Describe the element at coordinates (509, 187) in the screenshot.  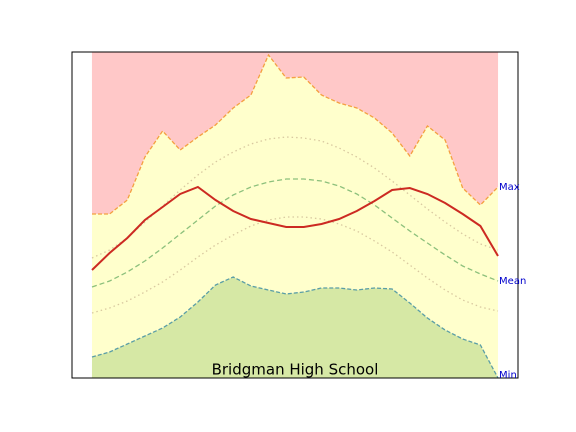
I see `annotation-max: Max` at that location.